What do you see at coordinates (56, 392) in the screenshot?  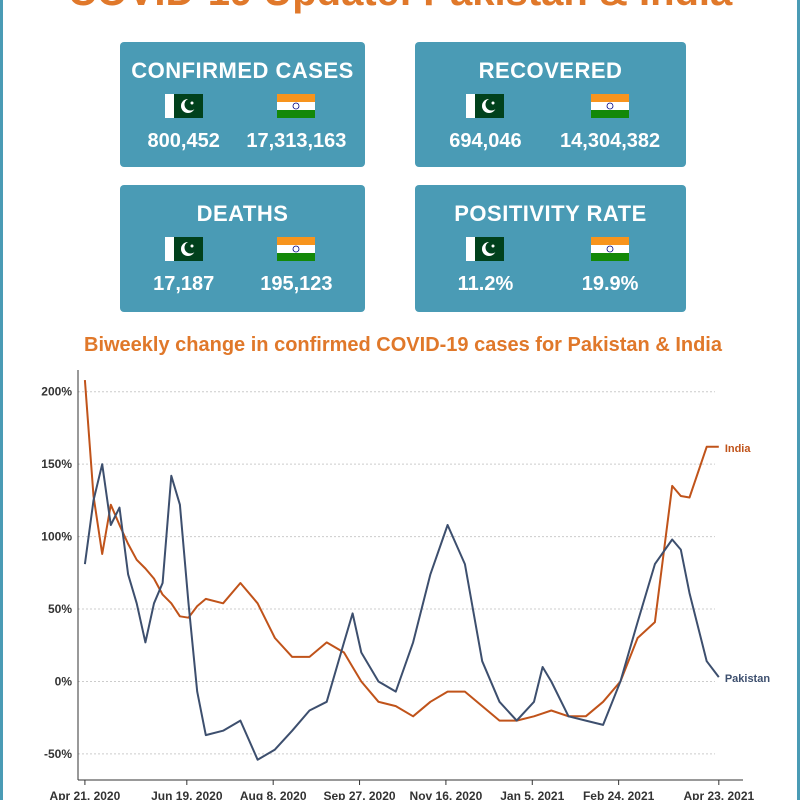 I see `y-tick-label: 200%` at bounding box center [56, 392].